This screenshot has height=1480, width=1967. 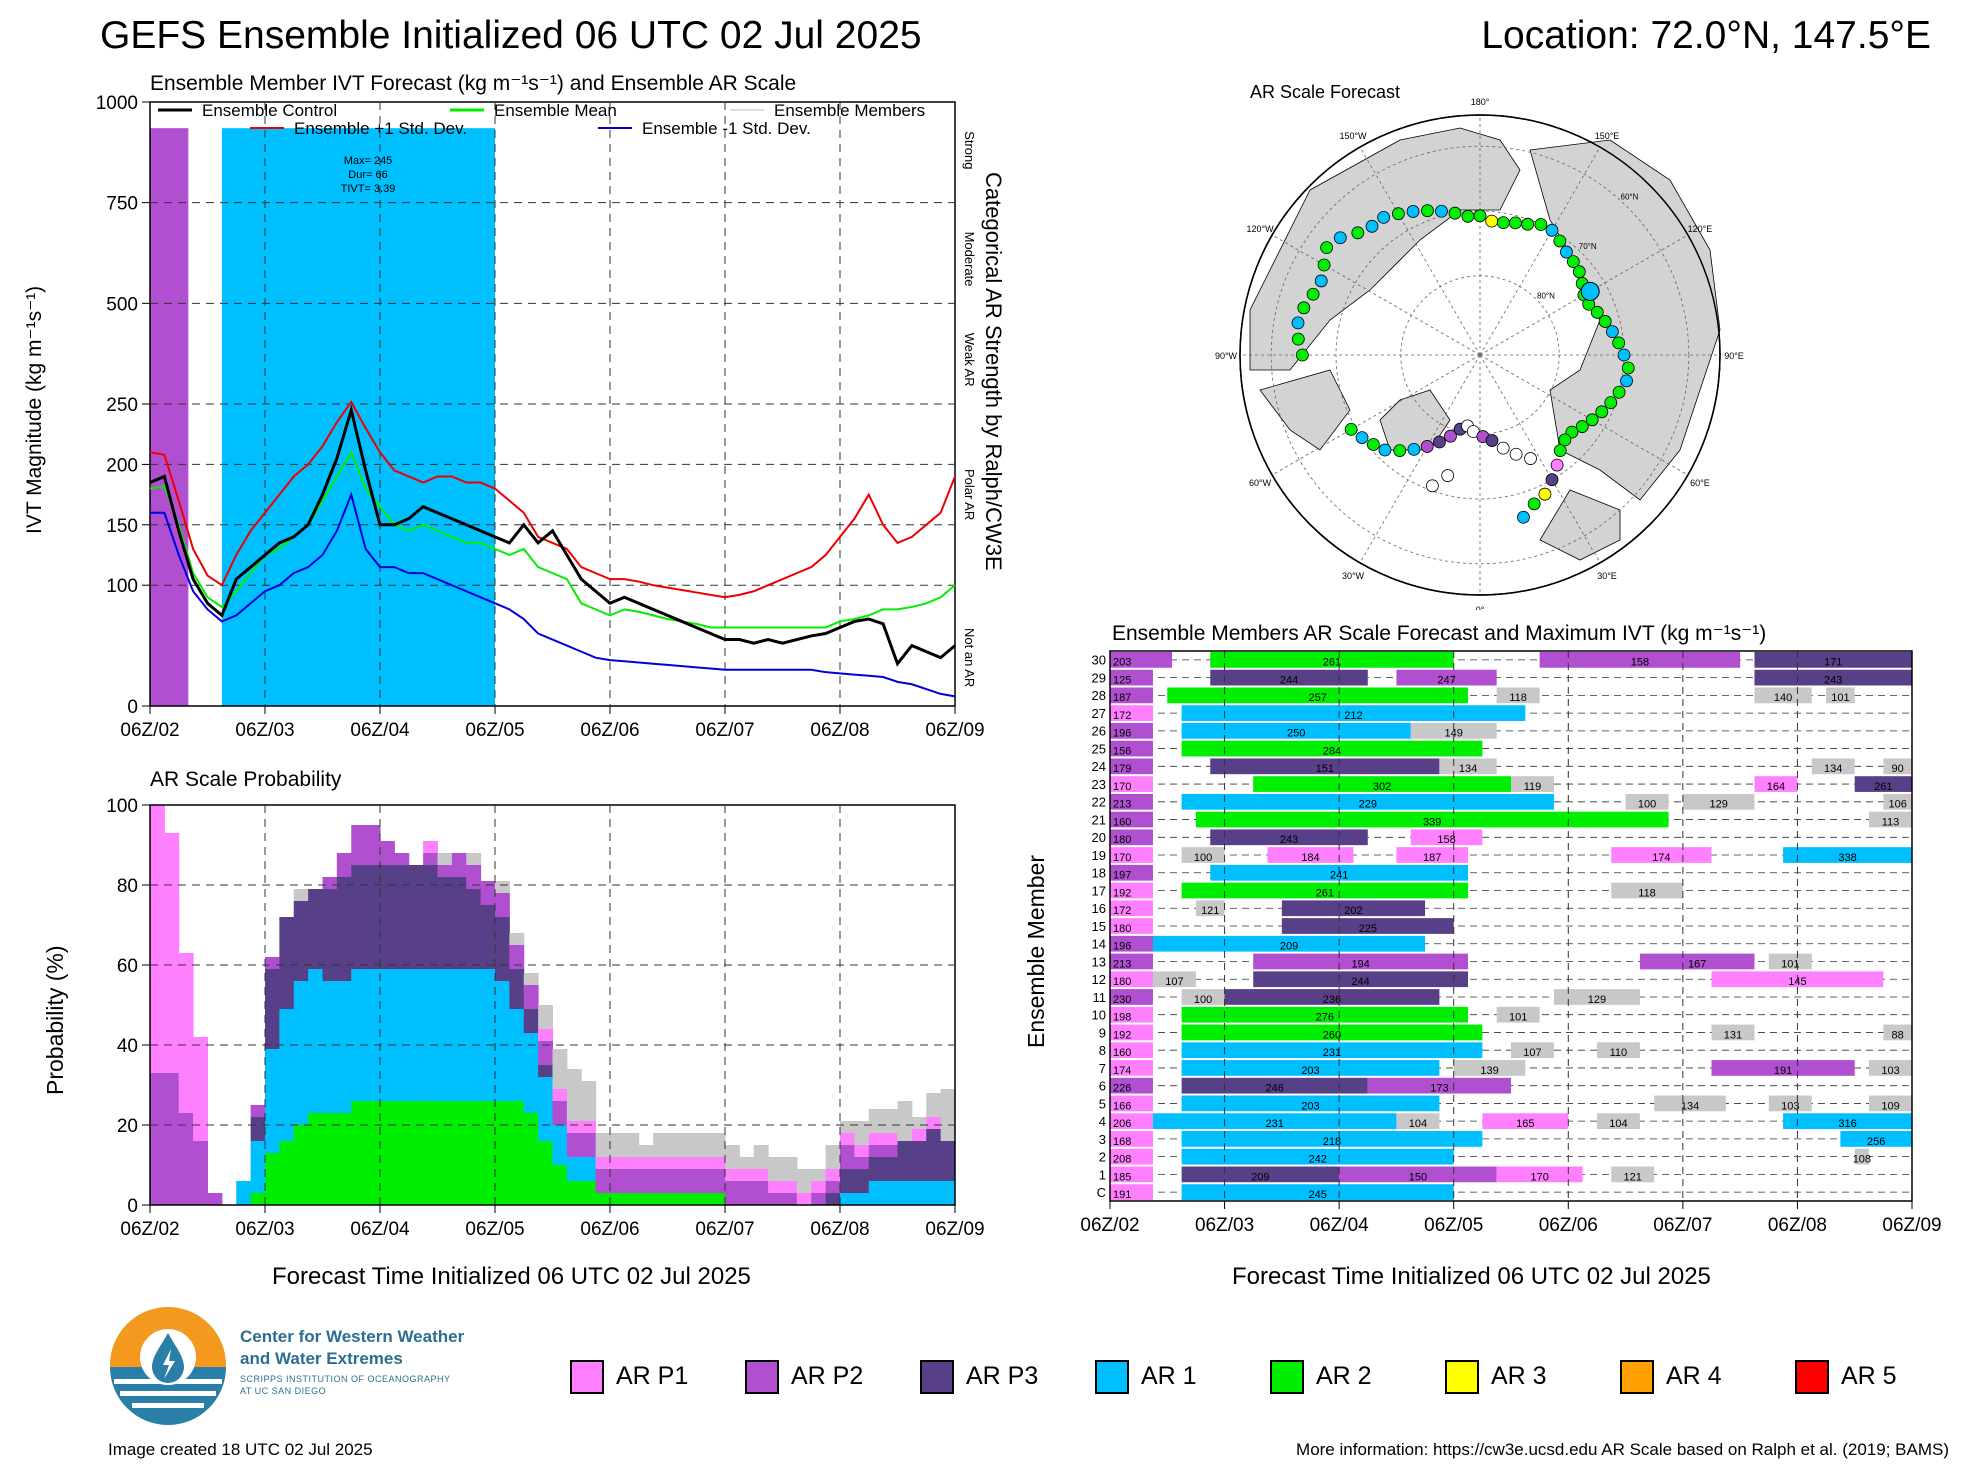 What do you see at coordinates (132, 707) in the screenshot?
I see `ivt-ytick-label: 0` at bounding box center [132, 707].